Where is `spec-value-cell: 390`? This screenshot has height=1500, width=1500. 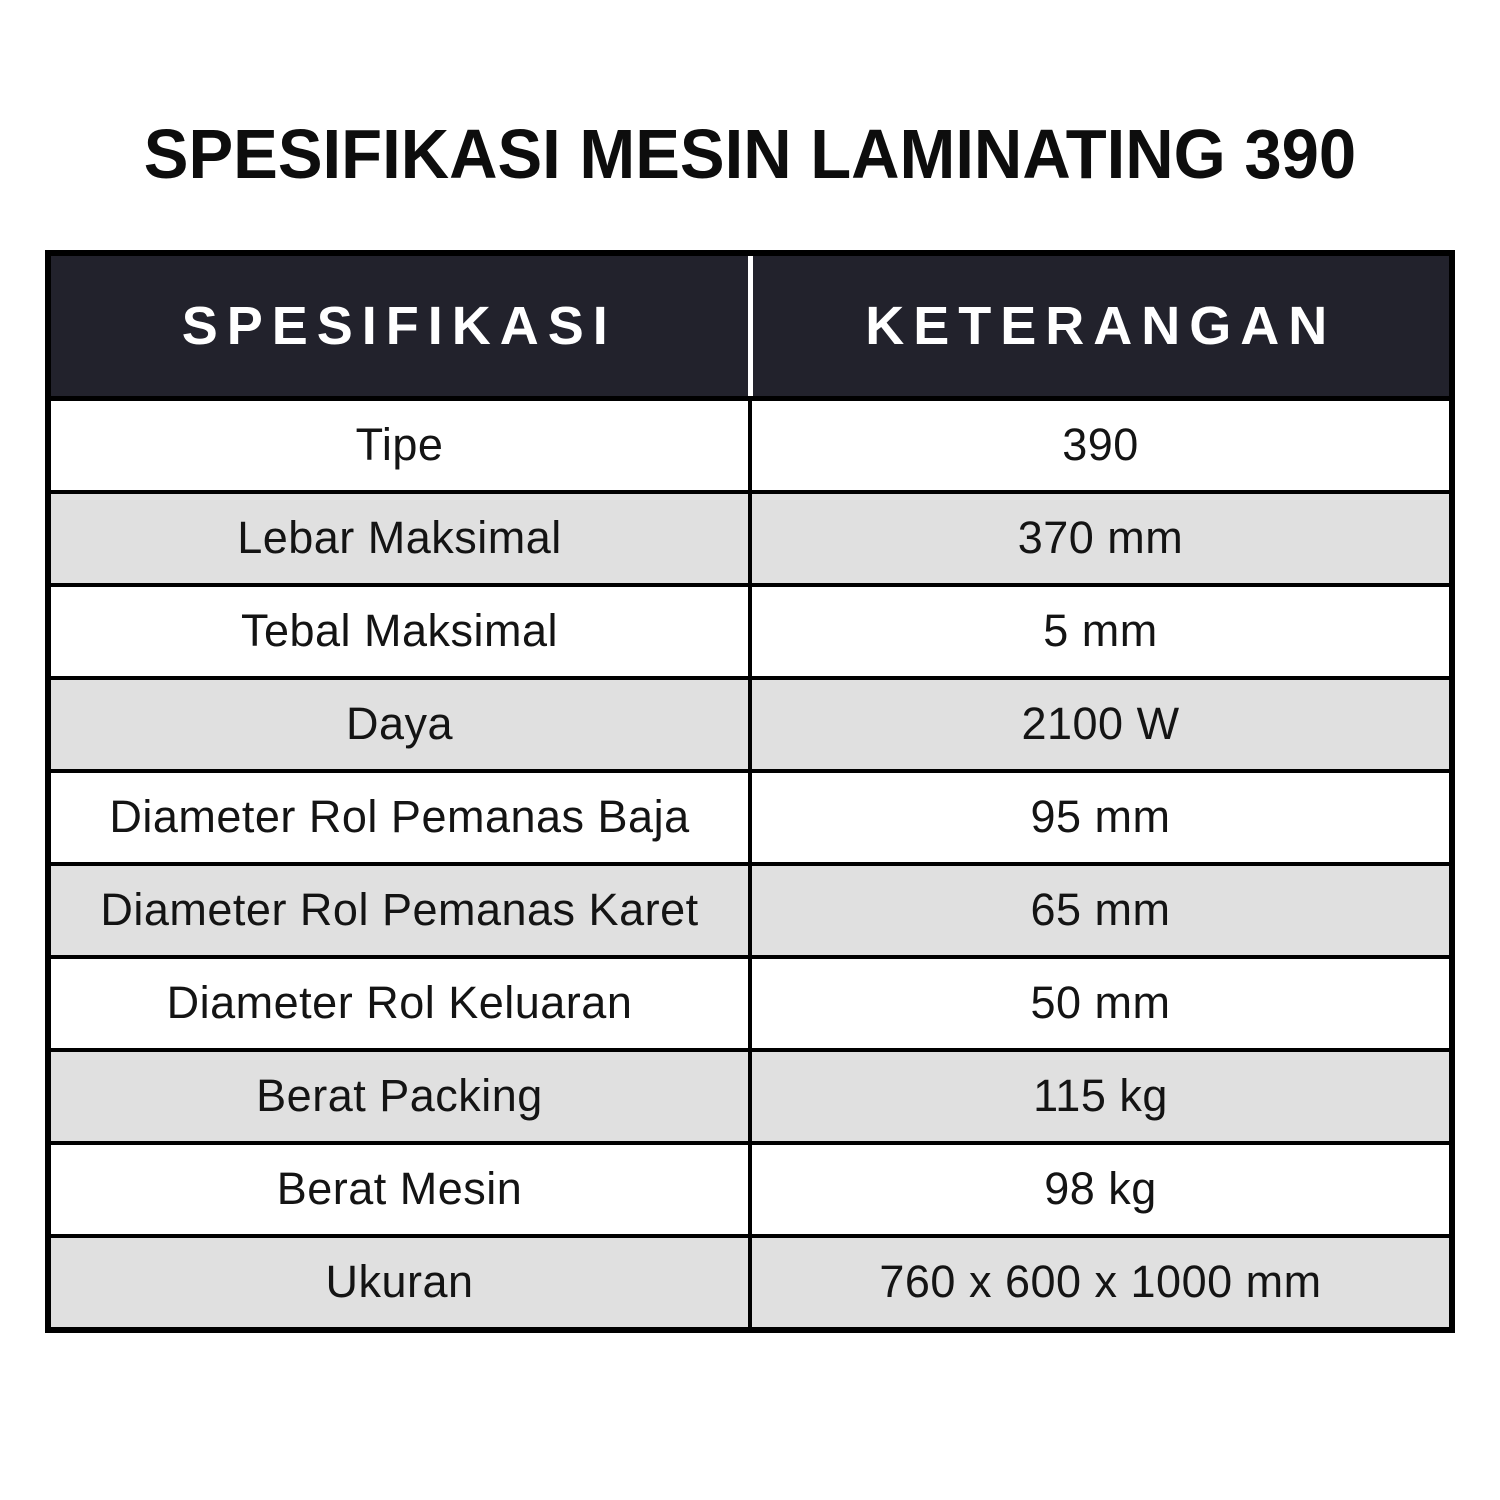
spec-value-cell: 390 is located at coordinates (1101, 445).